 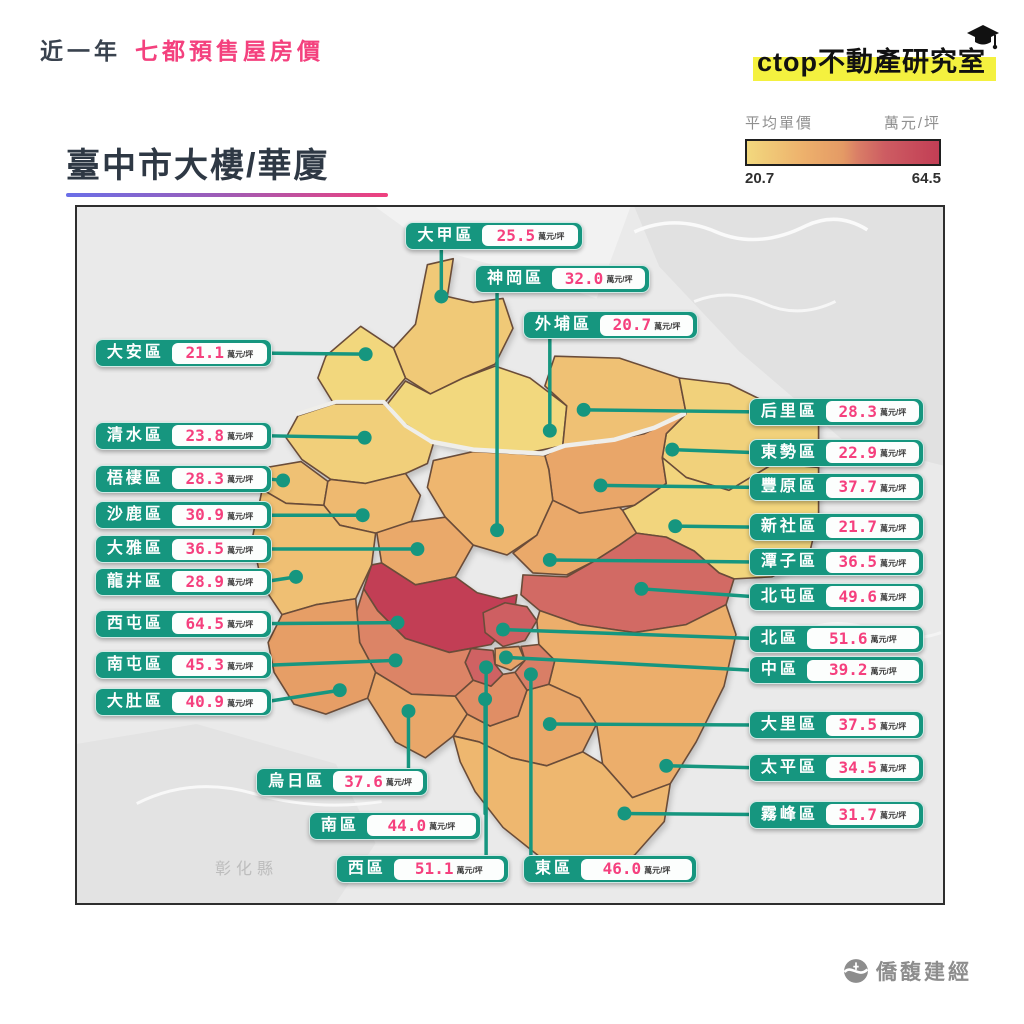 What do you see at coordinates (205, 478) in the screenshot?
I see `district-value: 28.3` at bounding box center [205, 478].